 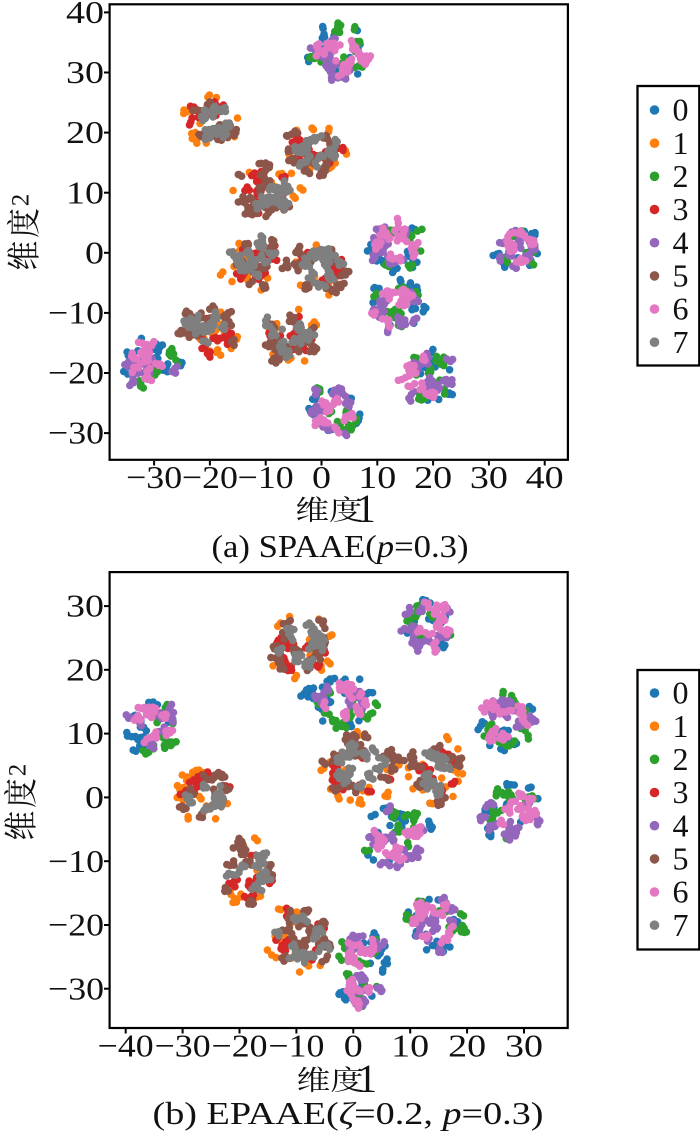 I want to click on svg-text: (a) SPAAE(p=0.3), so click(x=340, y=546).